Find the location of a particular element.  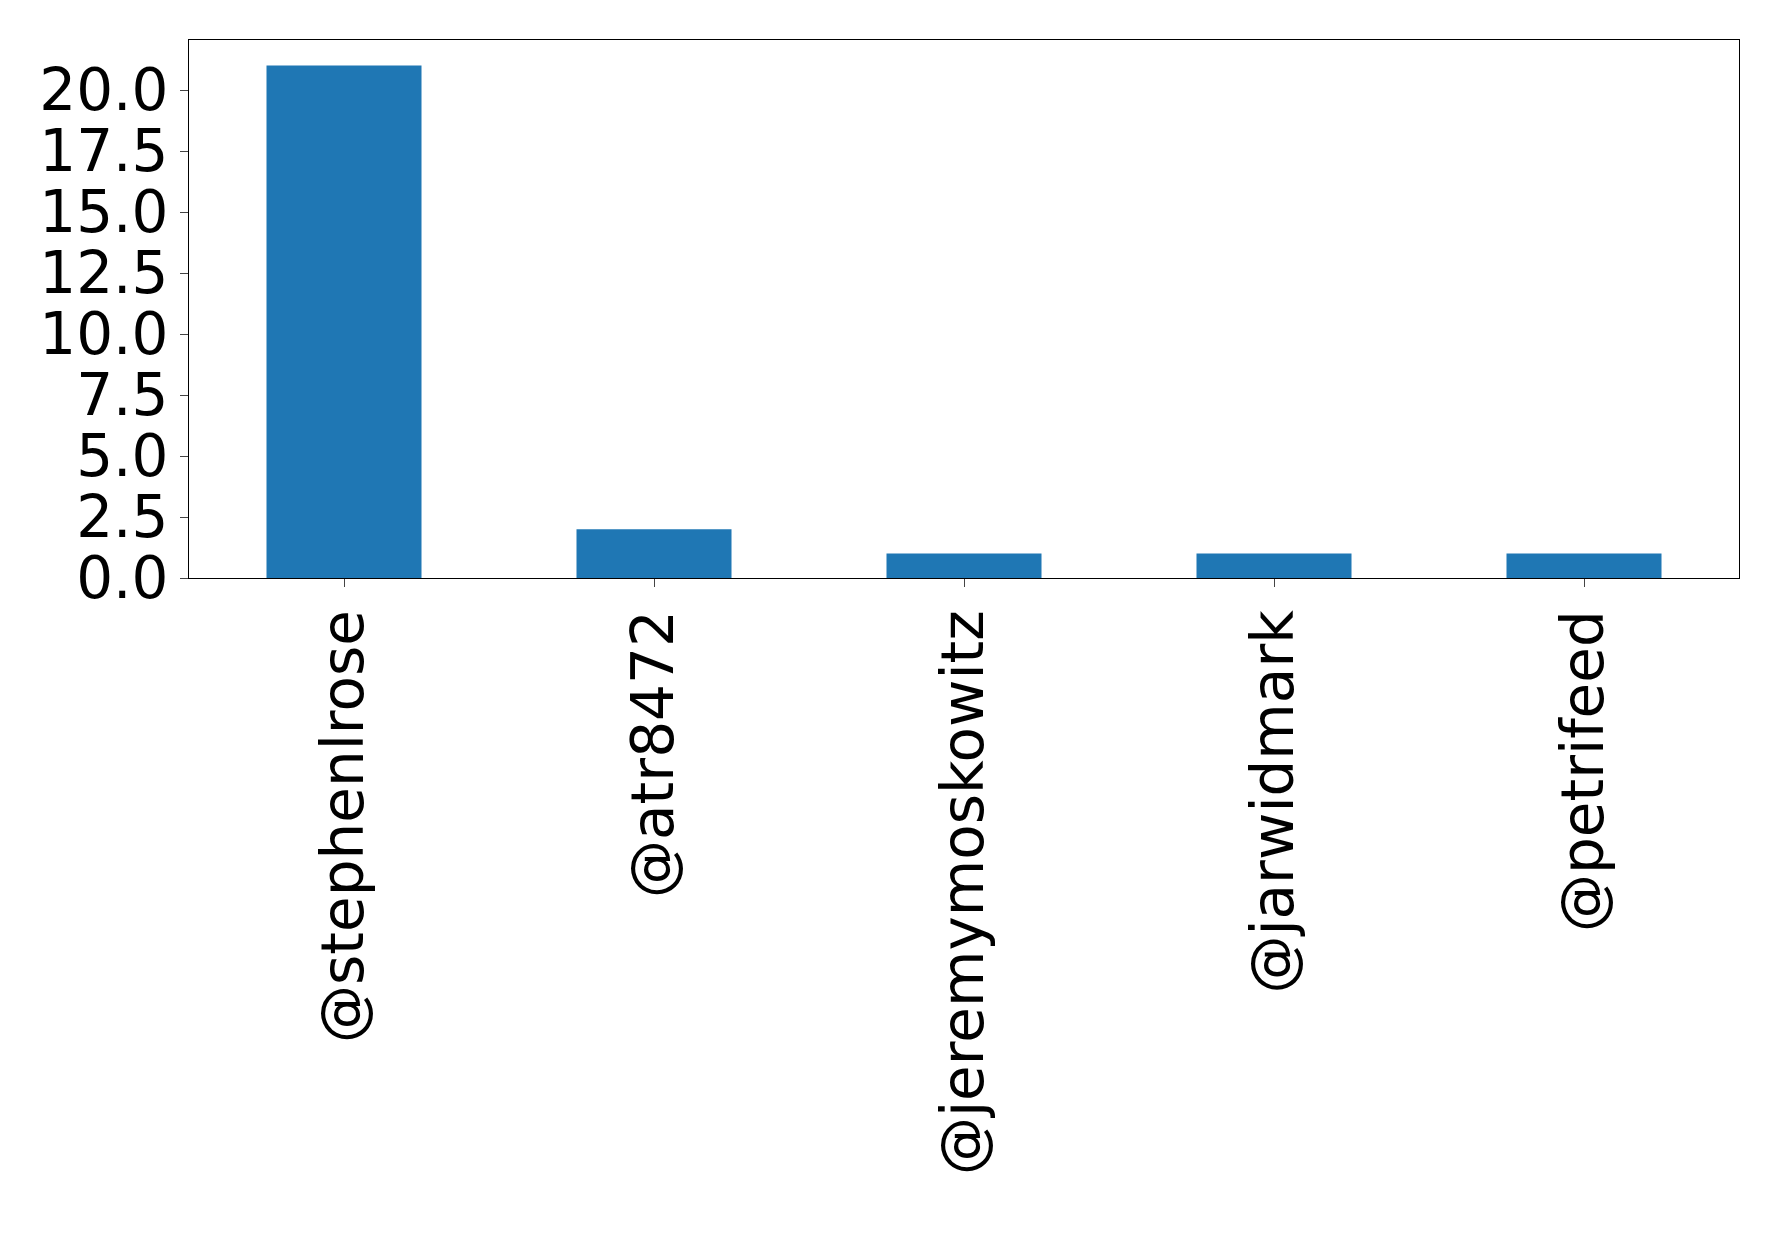

x-tick-label: @petrifeed is located at coordinates (1582, 771).